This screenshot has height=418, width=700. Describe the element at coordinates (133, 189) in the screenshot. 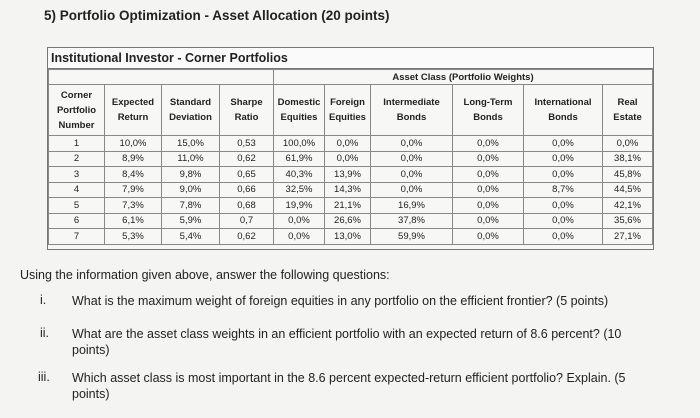

I see `table-cell: 7,9%` at that location.